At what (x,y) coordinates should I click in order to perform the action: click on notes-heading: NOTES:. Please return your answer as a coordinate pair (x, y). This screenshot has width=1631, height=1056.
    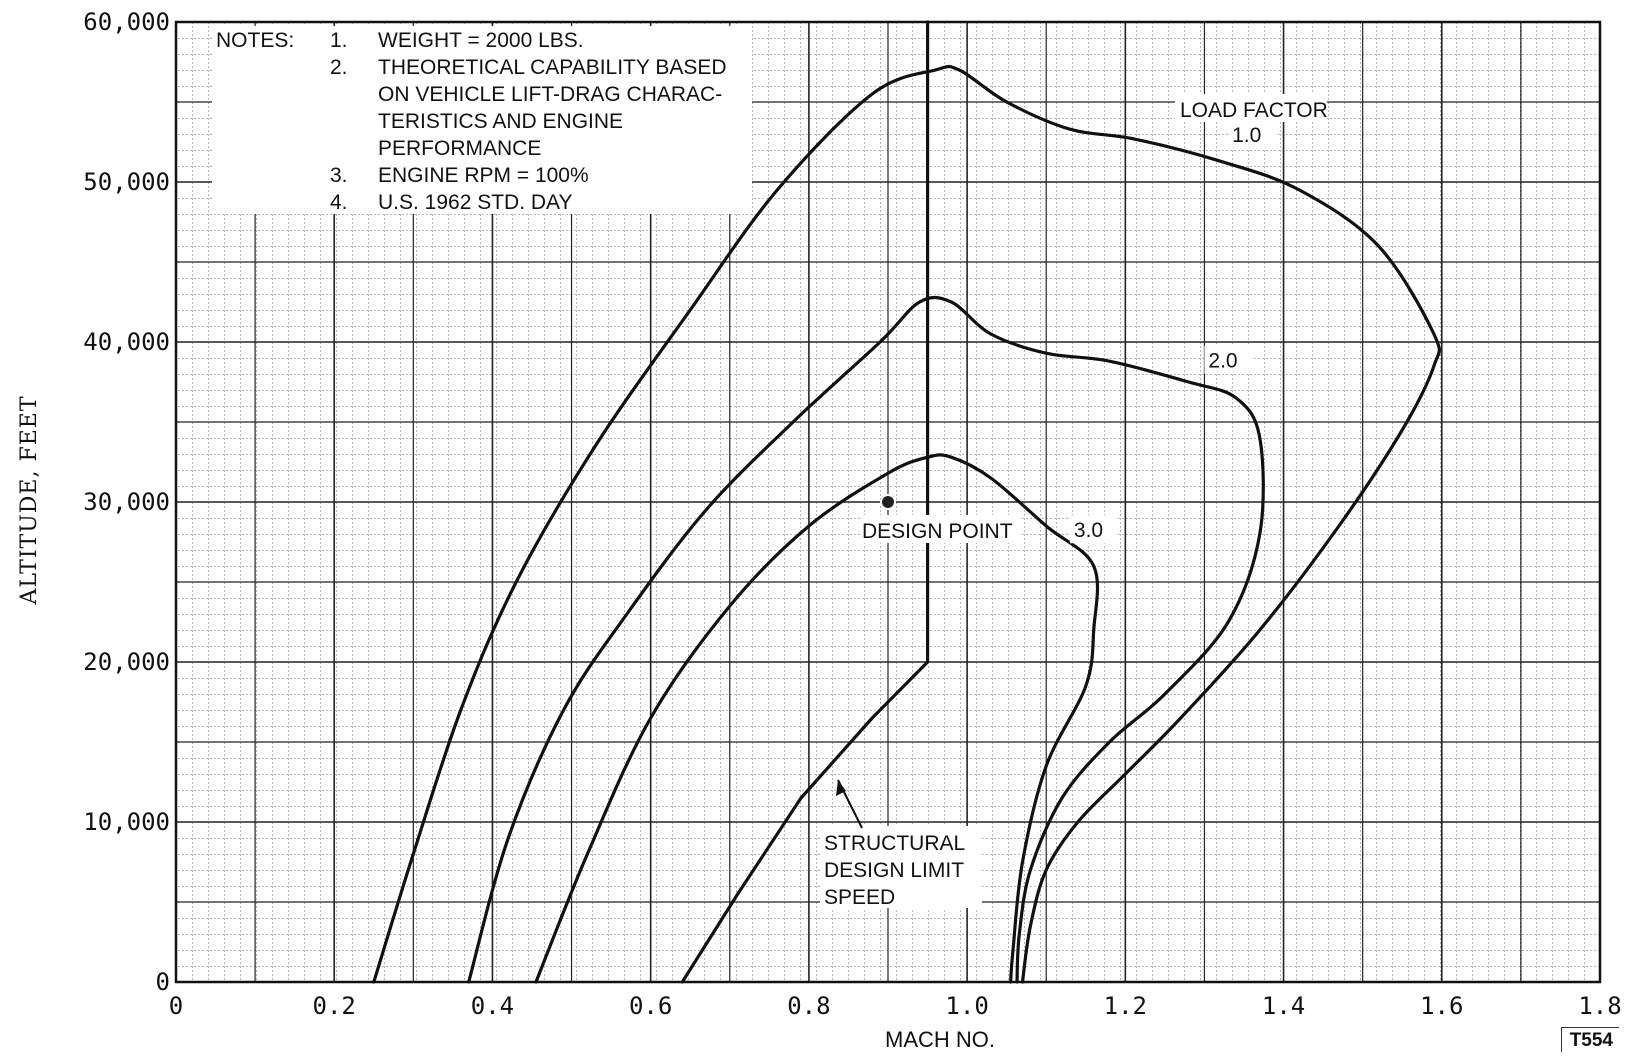
    Looking at the image, I should click on (255, 40).